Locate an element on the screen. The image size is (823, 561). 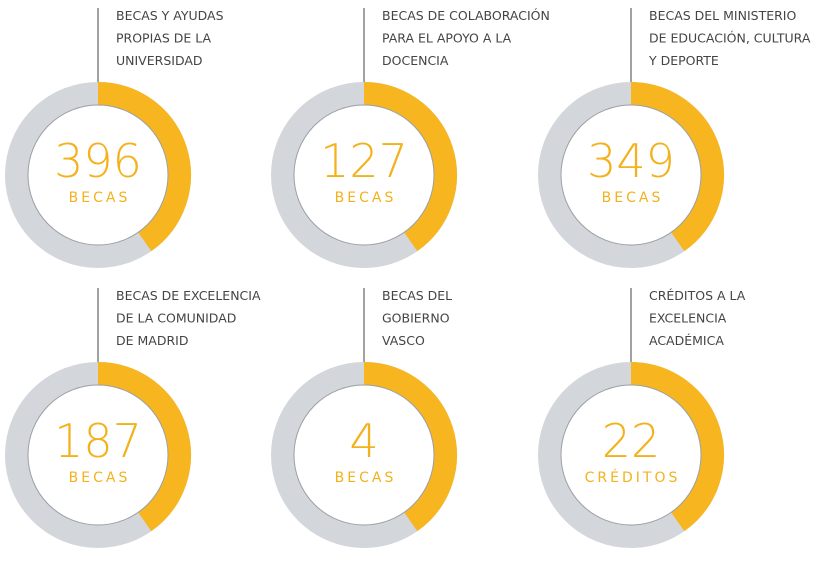
item-label: VASCO is located at coordinates (403, 340).